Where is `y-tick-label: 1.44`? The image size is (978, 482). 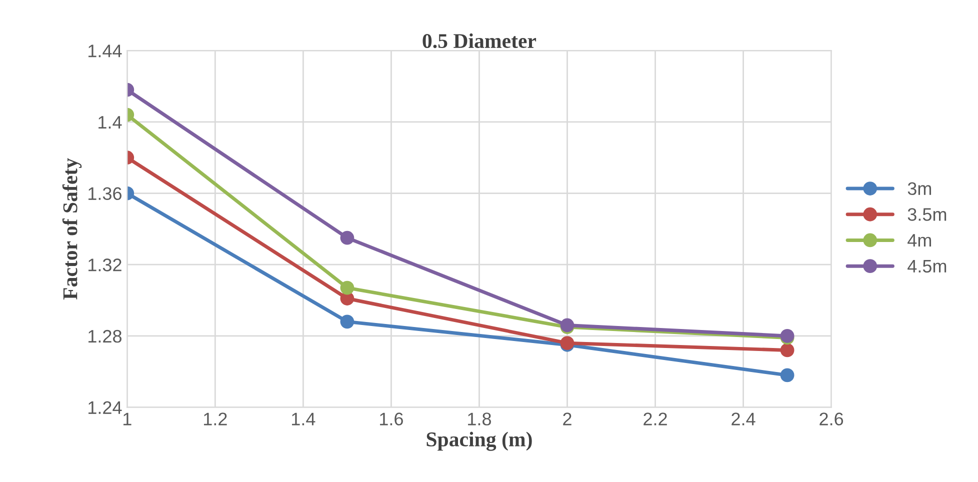
y-tick-label: 1.44 is located at coordinates (105, 51).